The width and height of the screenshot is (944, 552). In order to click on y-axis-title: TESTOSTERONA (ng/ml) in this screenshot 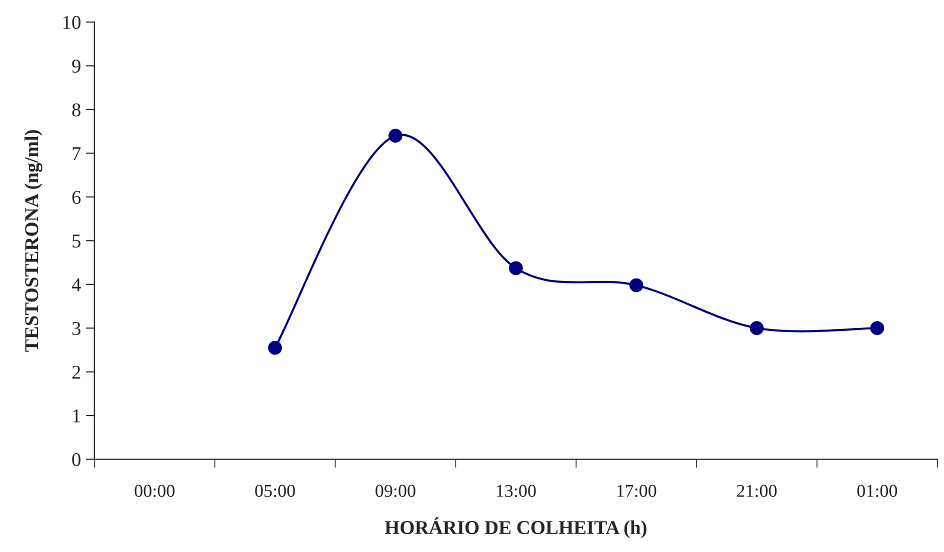, I will do `click(33, 241)`.